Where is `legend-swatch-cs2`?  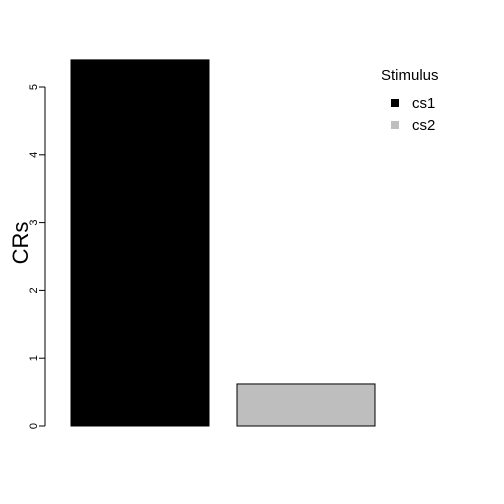 legend-swatch-cs2 is located at coordinates (395, 125).